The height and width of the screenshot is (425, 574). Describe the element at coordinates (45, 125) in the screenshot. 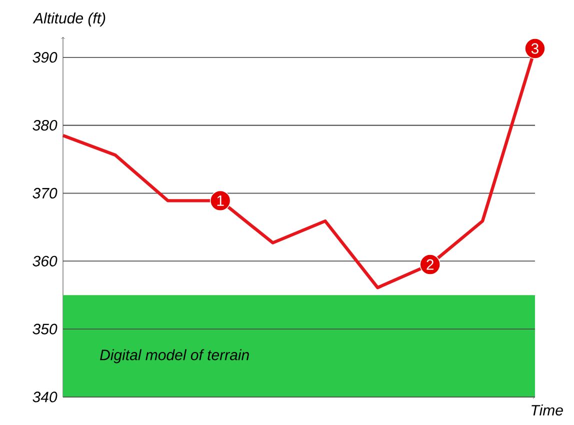

I see `y-tick-label: 380` at that location.